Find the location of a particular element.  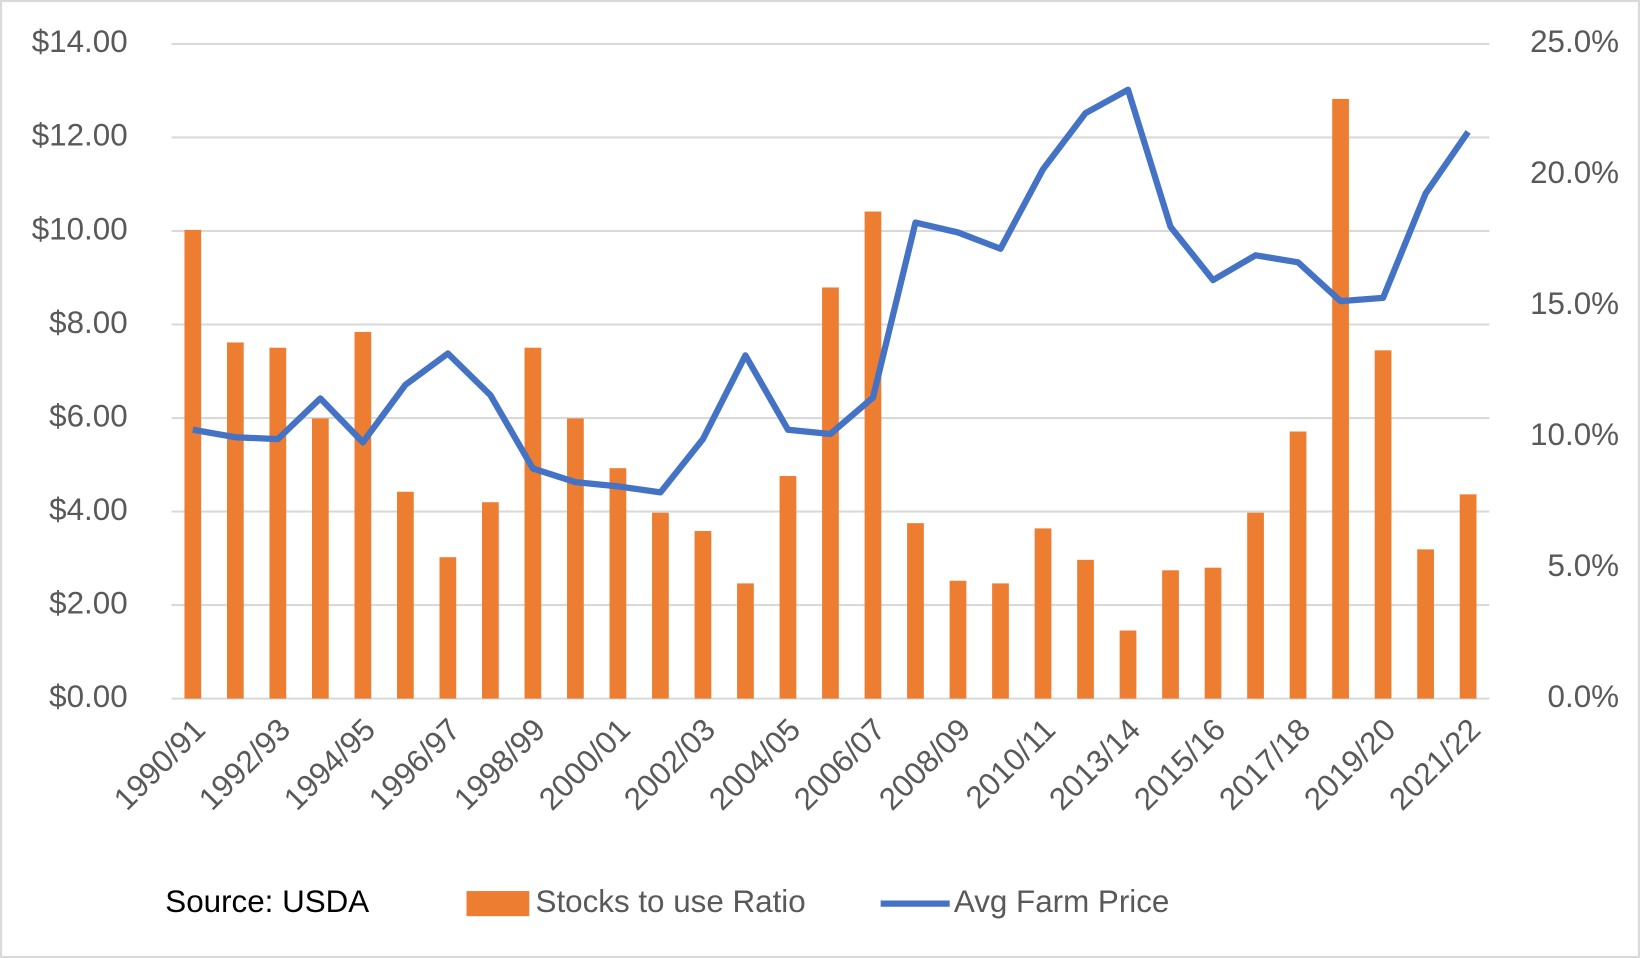

y2-tick-label: 0.0% is located at coordinates (1583, 696).